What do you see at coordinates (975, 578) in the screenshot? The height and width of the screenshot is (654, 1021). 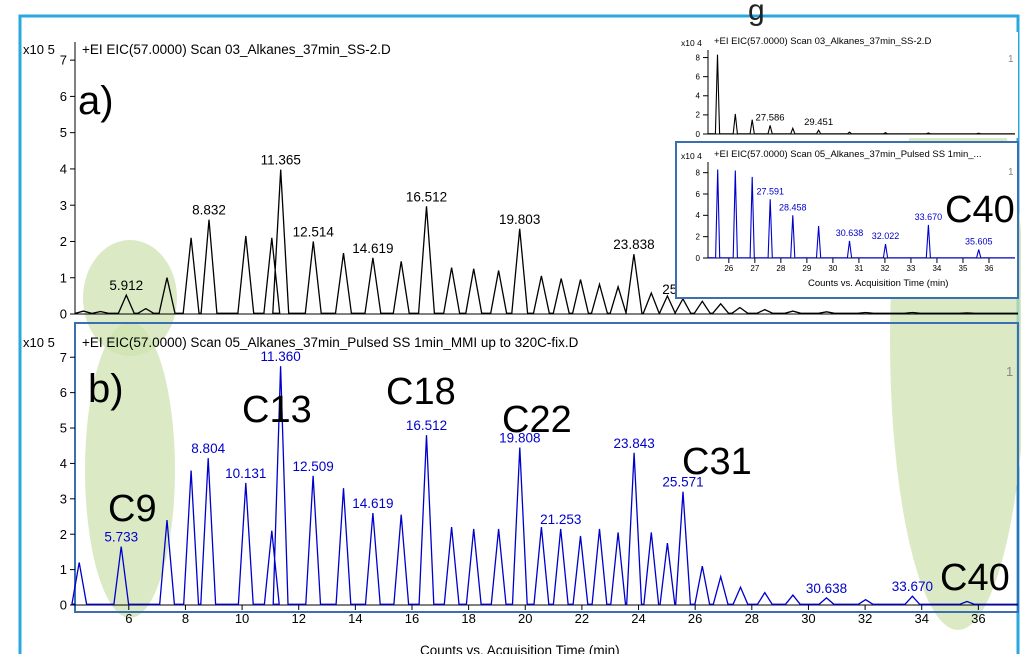 I see `annotation-c40: C40` at bounding box center [975, 578].